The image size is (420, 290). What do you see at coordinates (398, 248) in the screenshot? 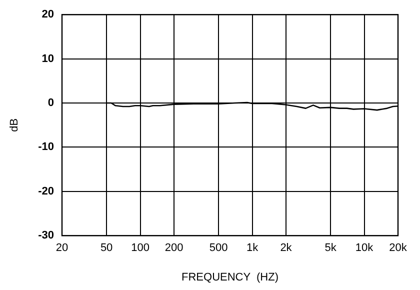
I see `x-tick-label: 20k` at bounding box center [398, 248].